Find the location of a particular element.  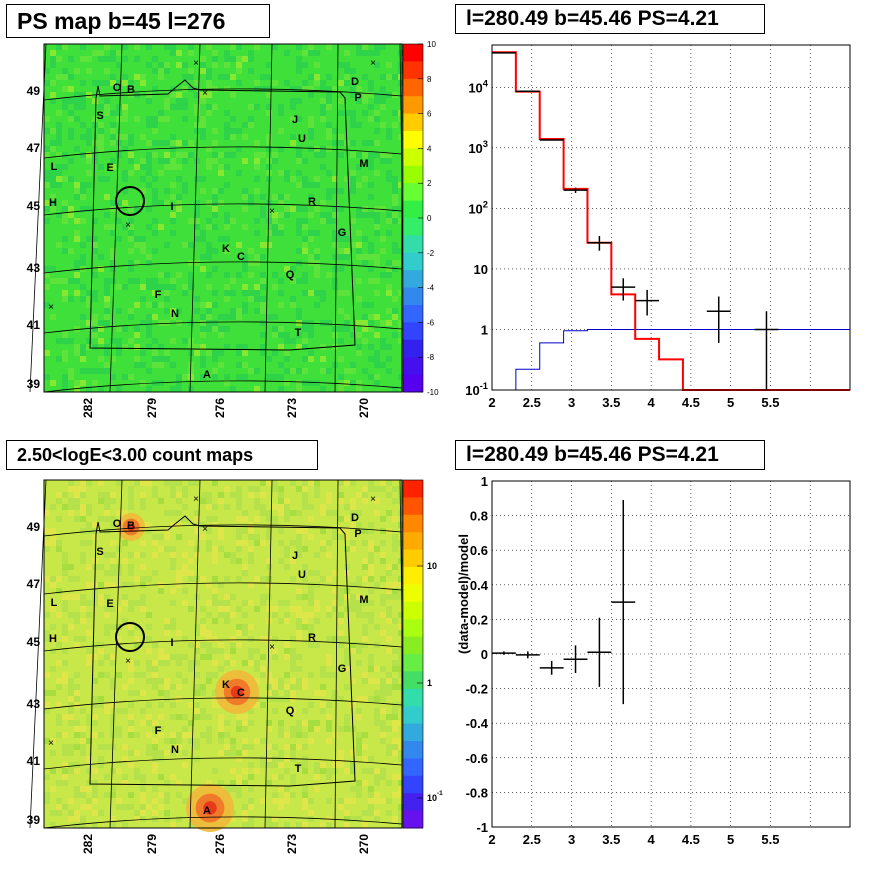

x-tick-label: 270 is located at coordinates (364, 844).